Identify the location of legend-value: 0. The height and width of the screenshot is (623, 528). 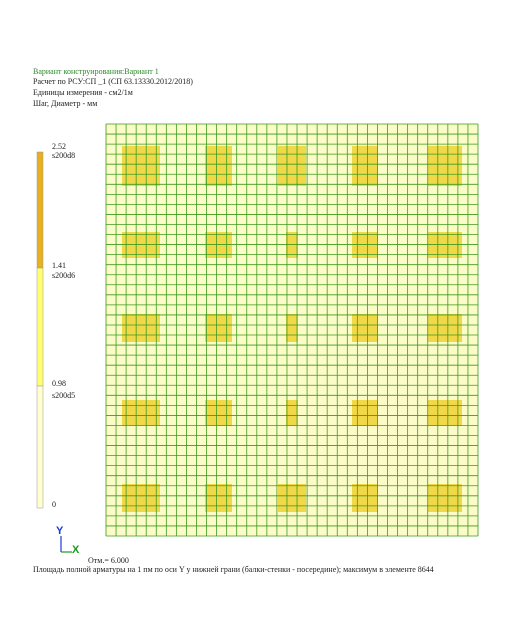
(54, 504).